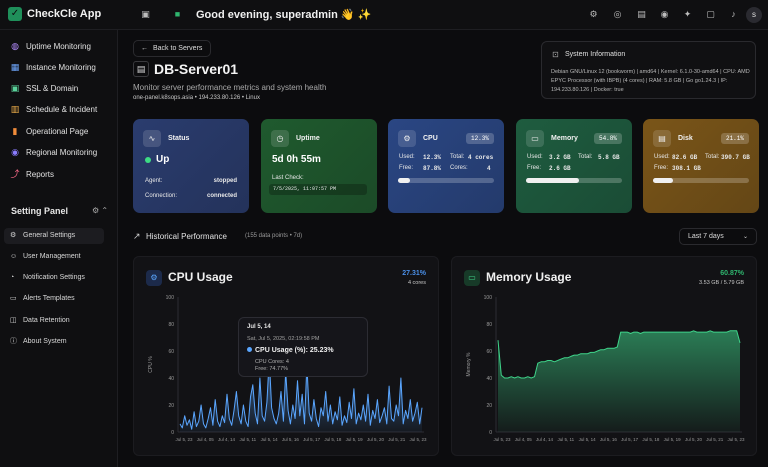  I want to click on cpu-total-label: Total:, so click(457, 157).